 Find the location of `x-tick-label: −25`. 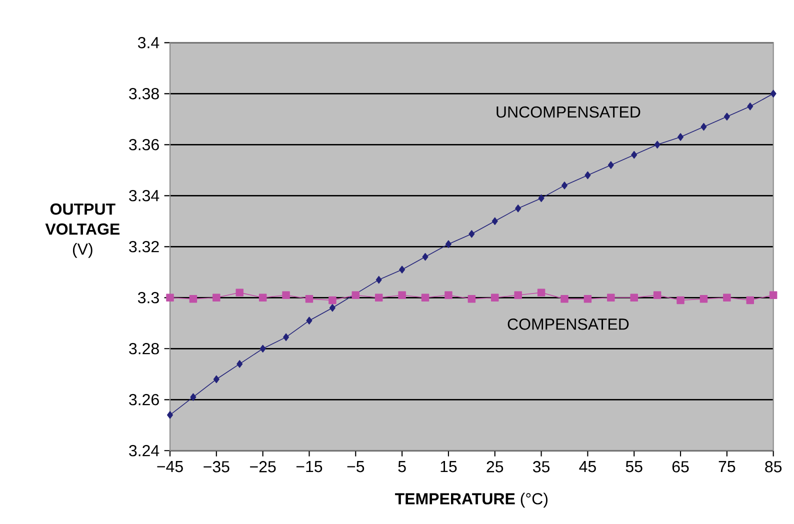

x-tick-label: −25 is located at coordinates (263, 466).